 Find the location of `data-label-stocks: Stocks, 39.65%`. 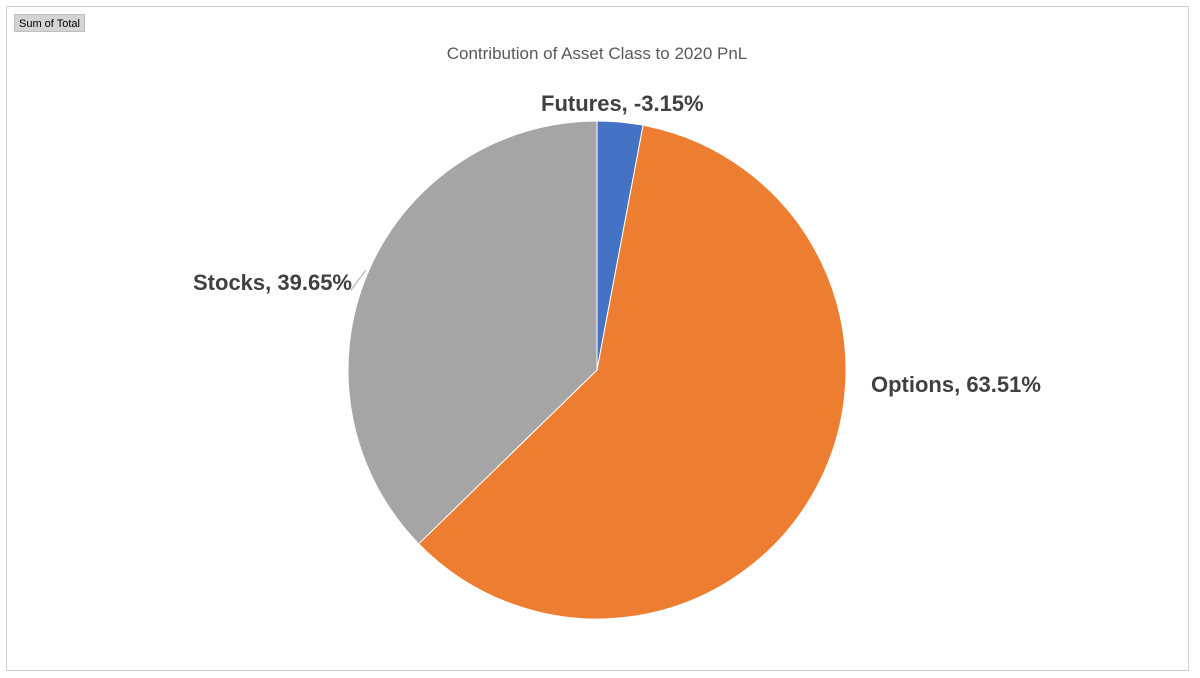

data-label-stocks: Stocks, 39.65% is located at coordinates (272, 282).